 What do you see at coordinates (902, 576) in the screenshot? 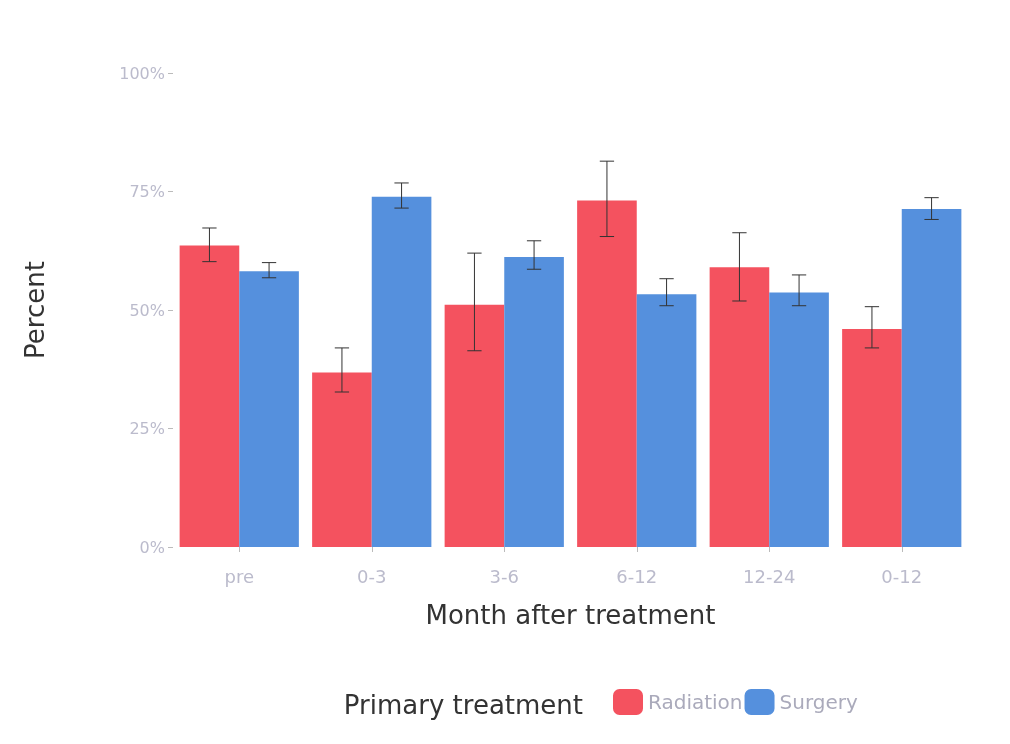
I see `x-tick-label: 0-12` at bounding box center [902, 576].